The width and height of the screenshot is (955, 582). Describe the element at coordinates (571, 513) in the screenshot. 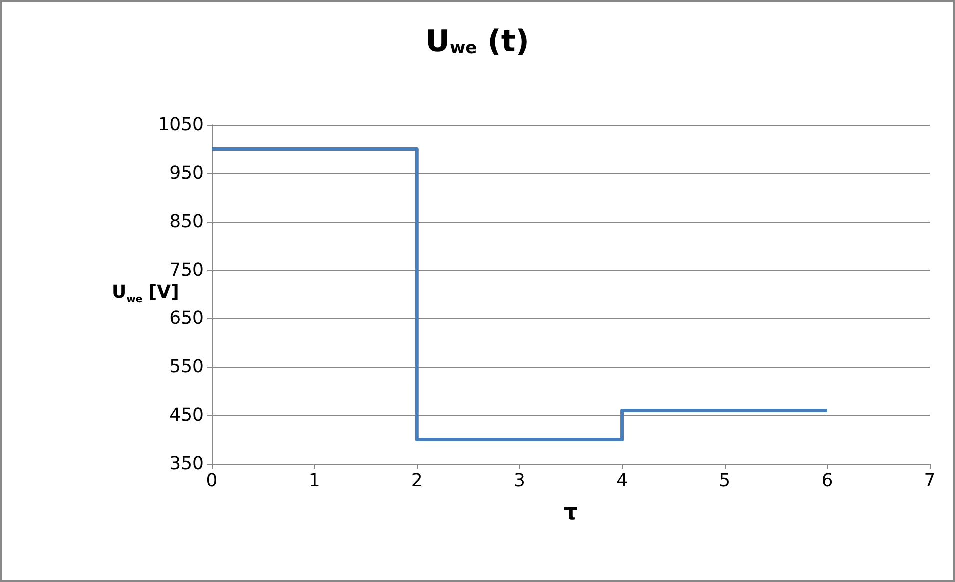

I see `x-axis-title: τ` at that location.